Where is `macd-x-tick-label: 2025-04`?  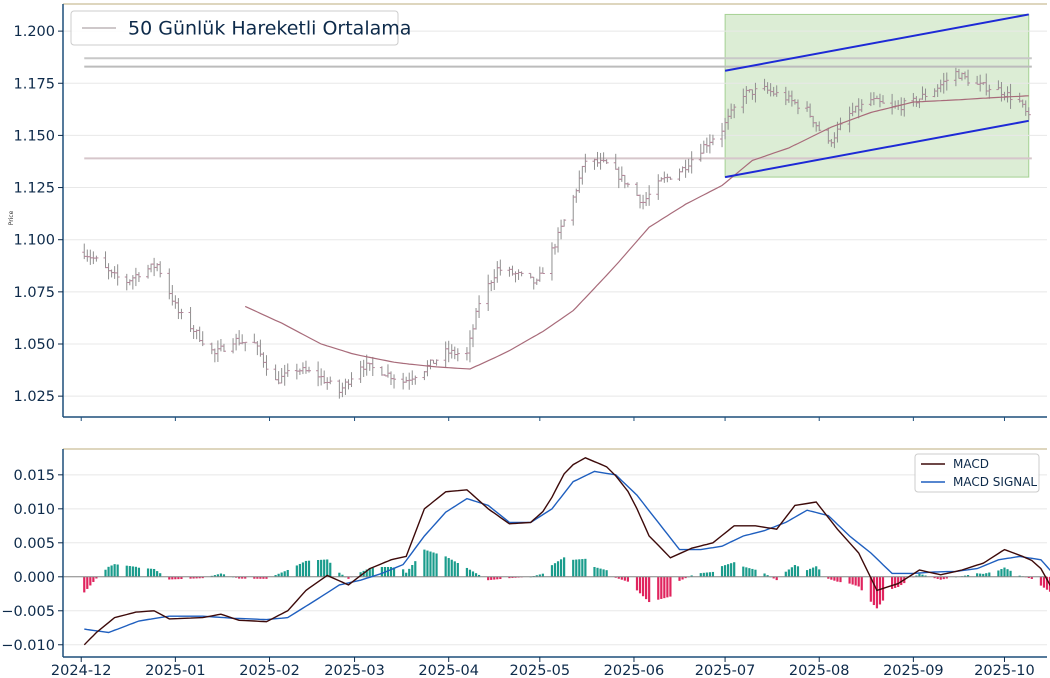
macd-x-tick-label: 2025-04 is located at coordinates (448, 670).